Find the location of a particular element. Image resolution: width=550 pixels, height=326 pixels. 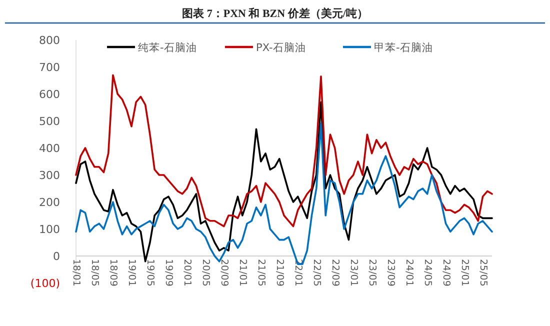

y-tick-label: (100) is located at coordinates (45, 283).